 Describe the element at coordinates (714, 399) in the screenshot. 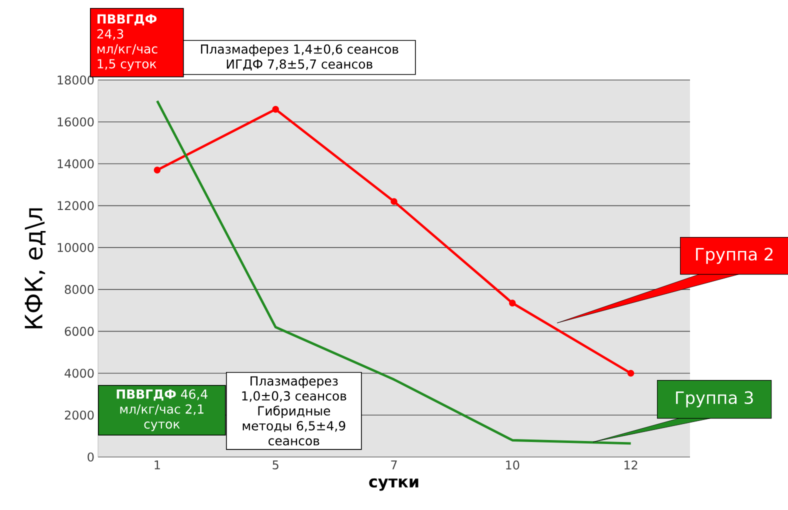

I see `text: Группа 3` at that location.